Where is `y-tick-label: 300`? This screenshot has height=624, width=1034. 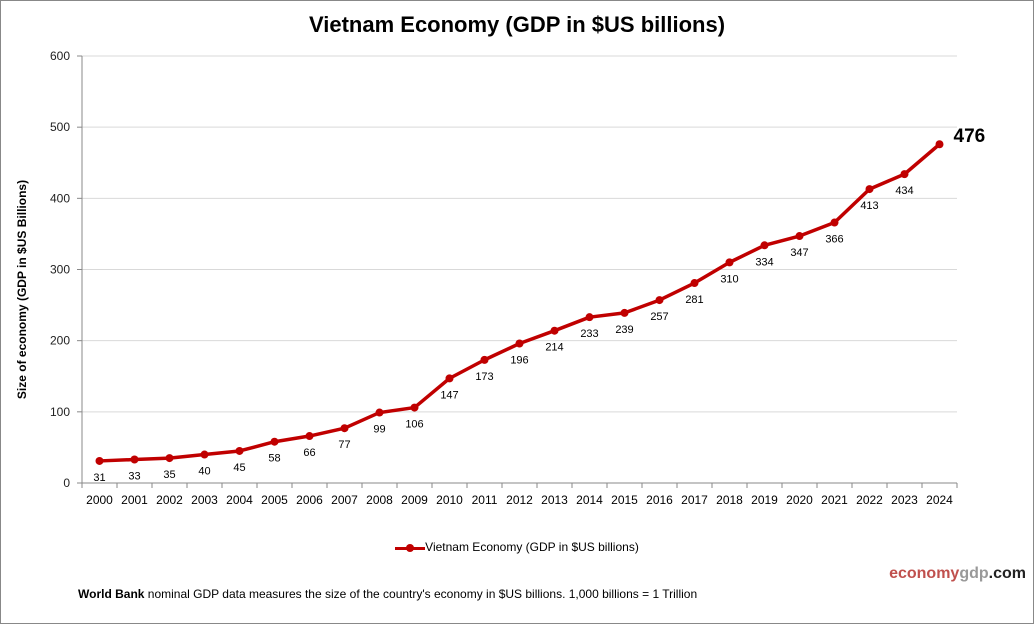
y-tick-label: 300 is located at coordinates (60, 270).